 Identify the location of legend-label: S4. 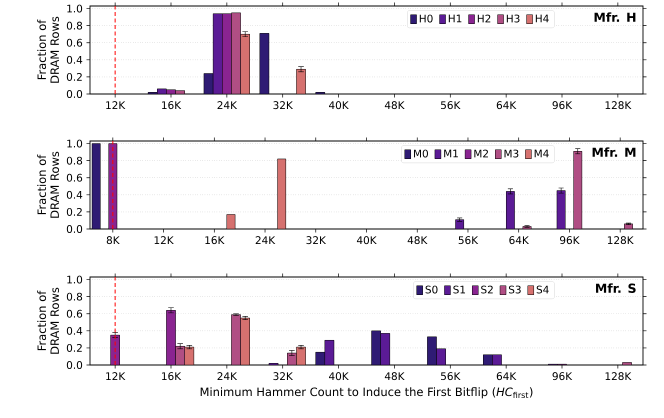
(542, 290).